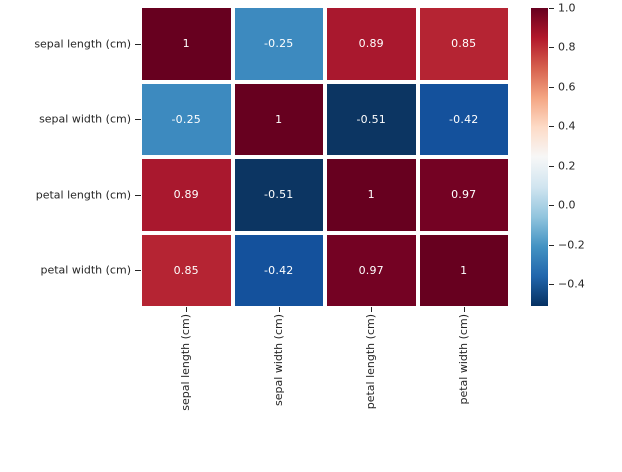  I want to click on colorbar-tick-label: 0.4, so click(567, 126).